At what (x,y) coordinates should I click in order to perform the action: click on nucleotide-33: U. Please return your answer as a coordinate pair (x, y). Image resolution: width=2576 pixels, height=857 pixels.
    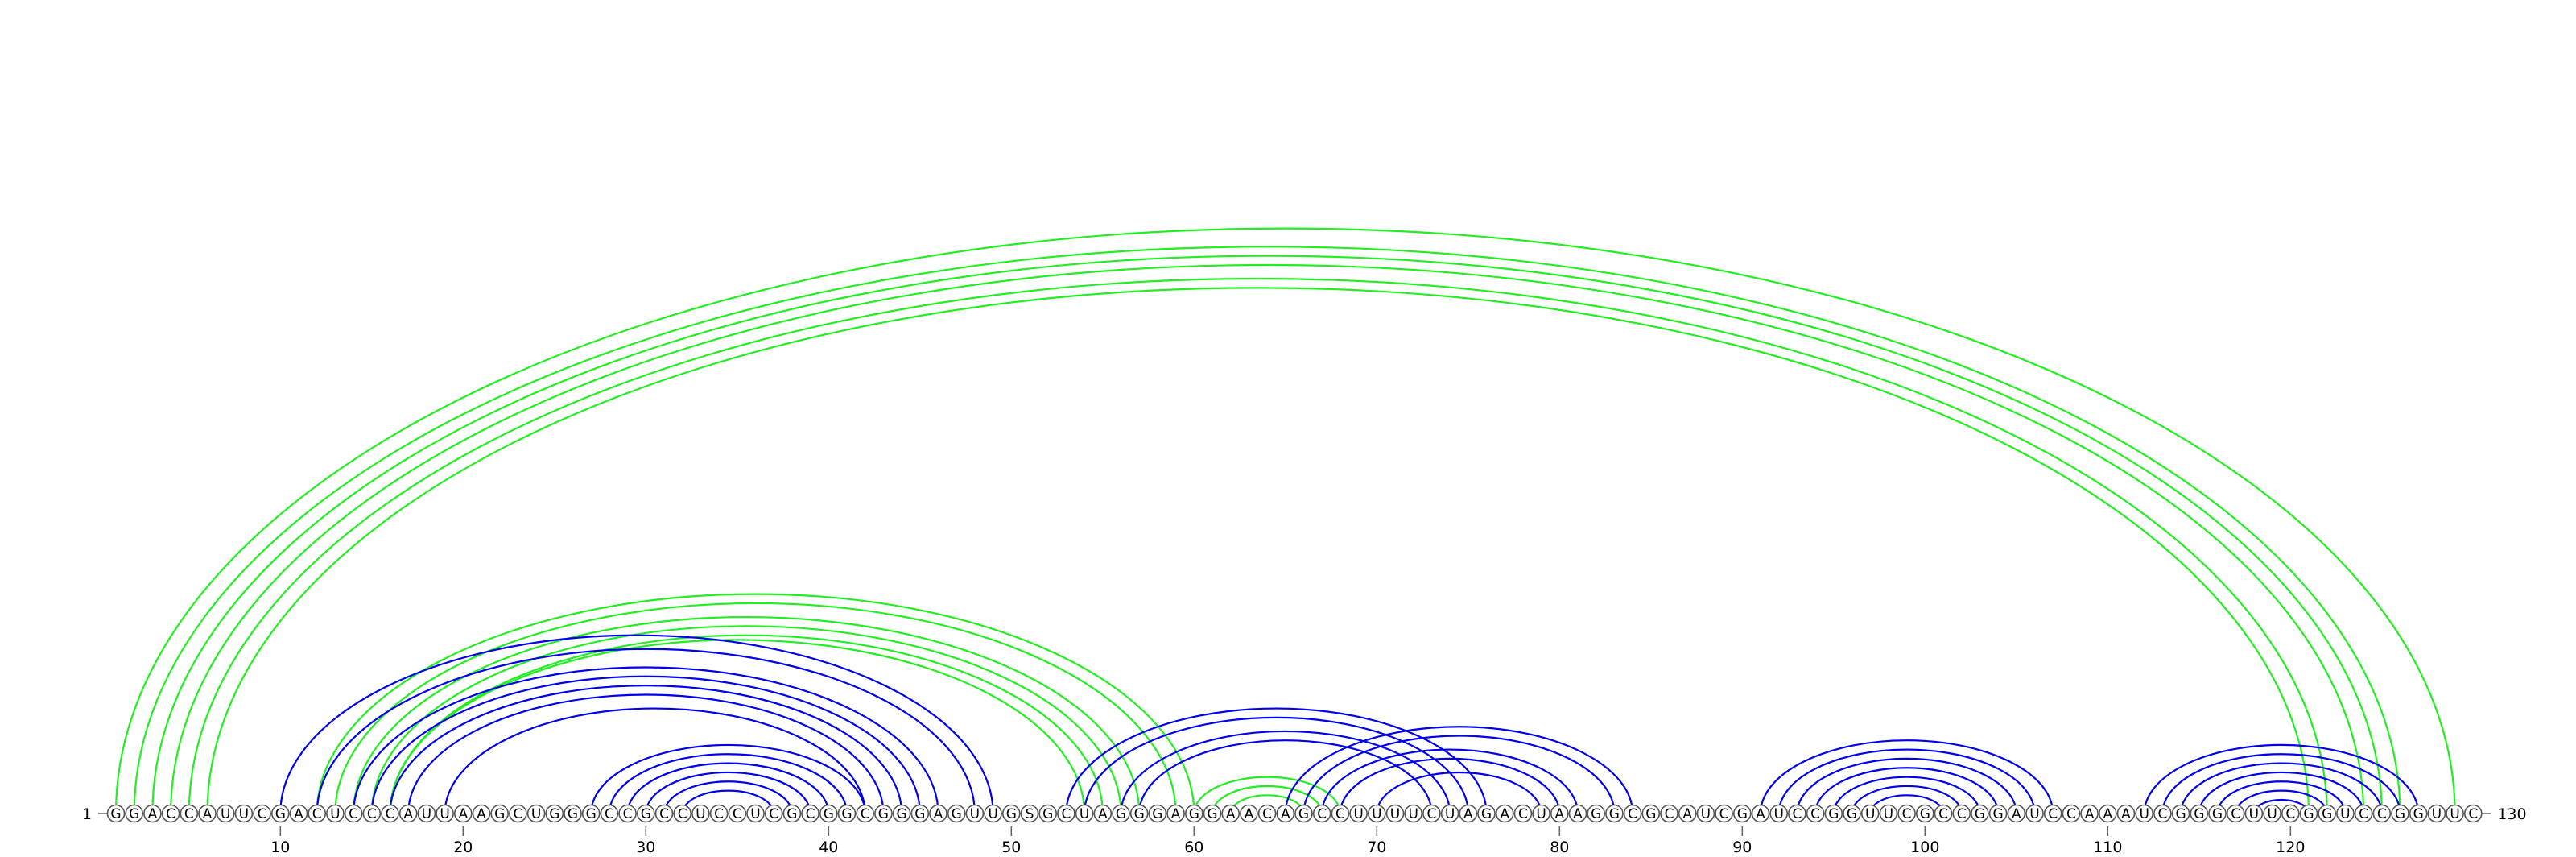
    Looking at the image, I should click on (700, 814).